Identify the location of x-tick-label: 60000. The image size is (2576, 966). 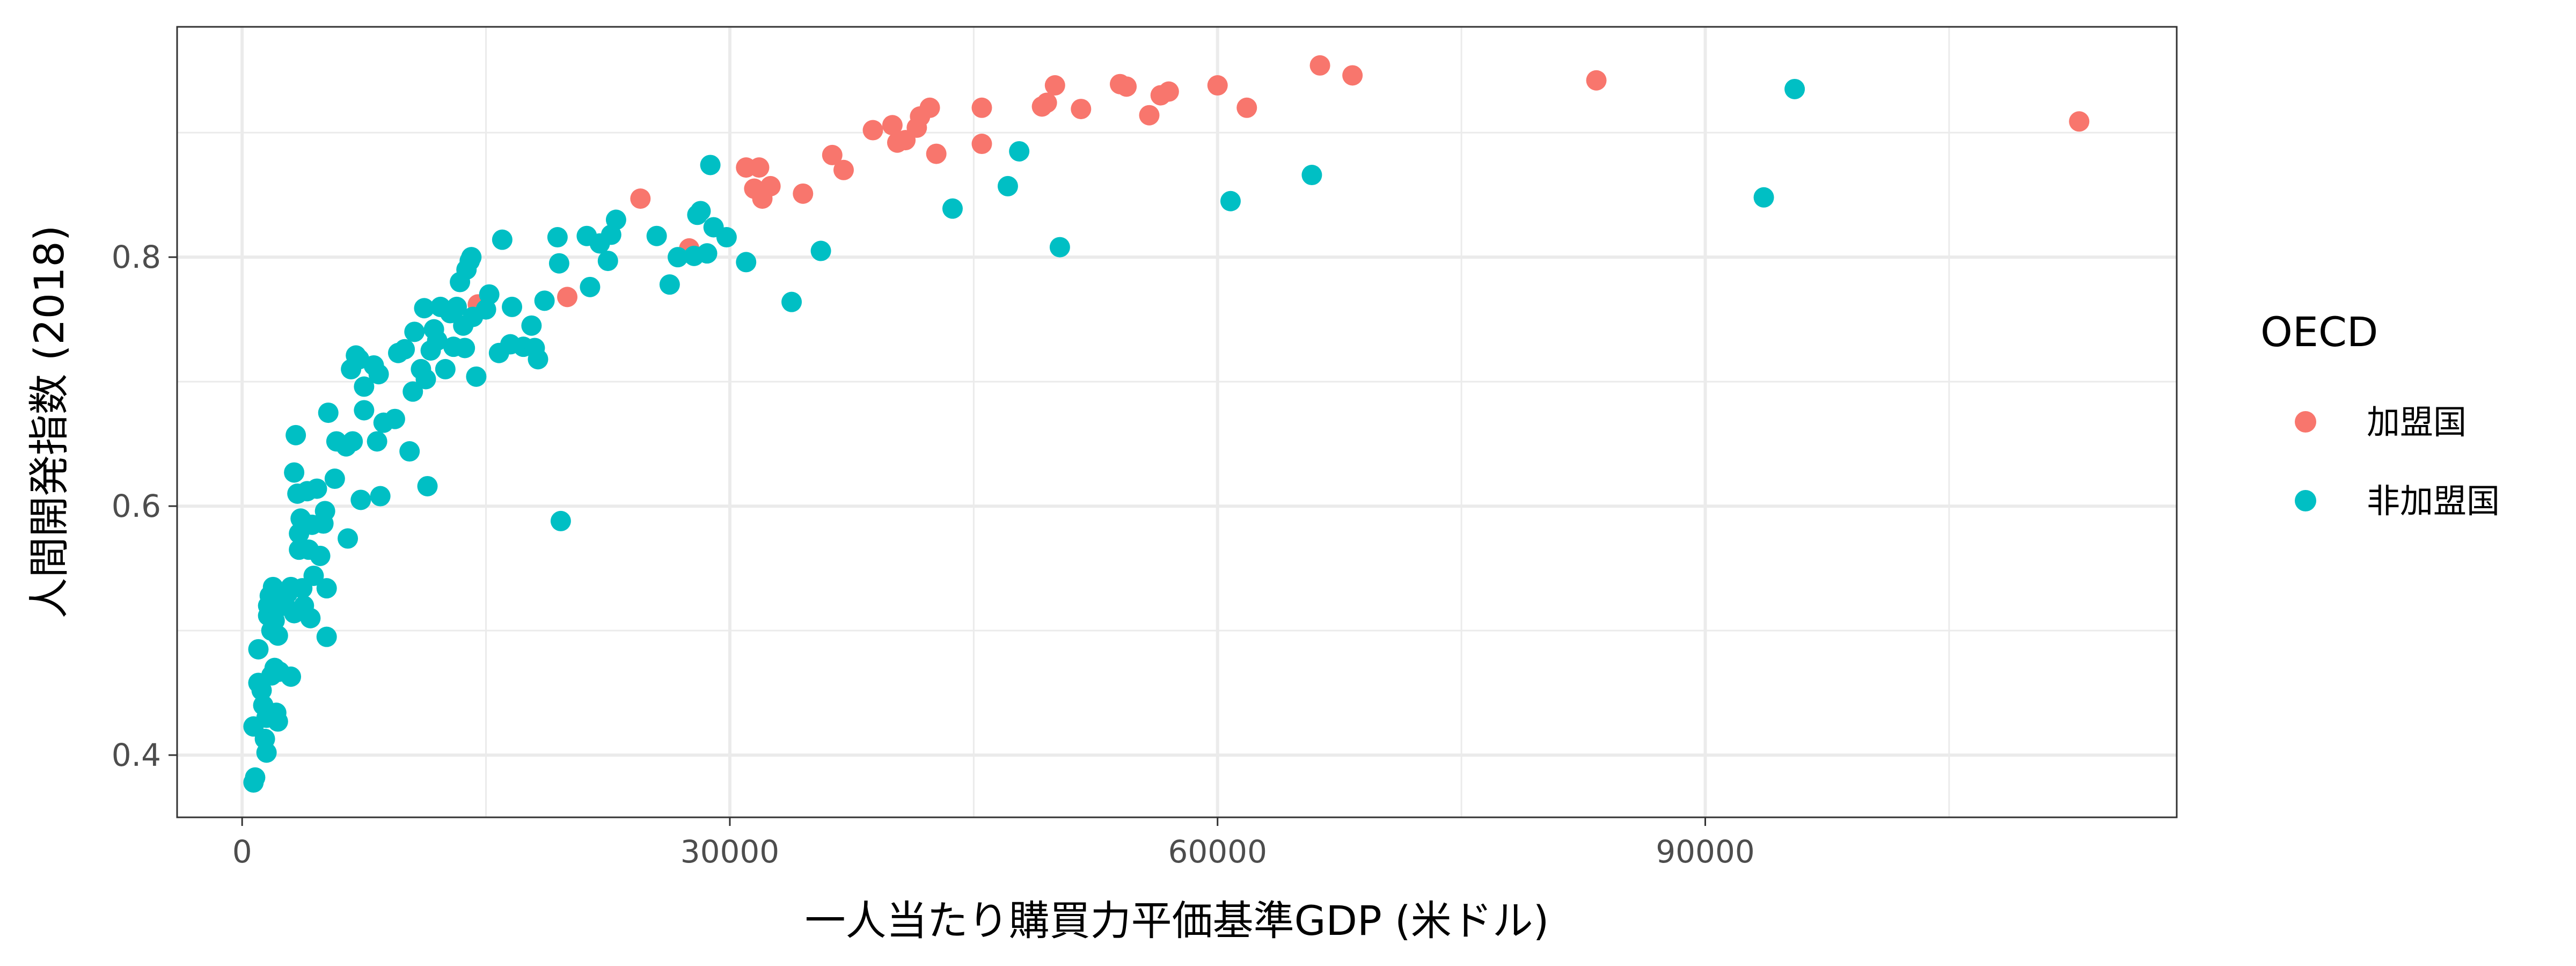
(1217, 851).